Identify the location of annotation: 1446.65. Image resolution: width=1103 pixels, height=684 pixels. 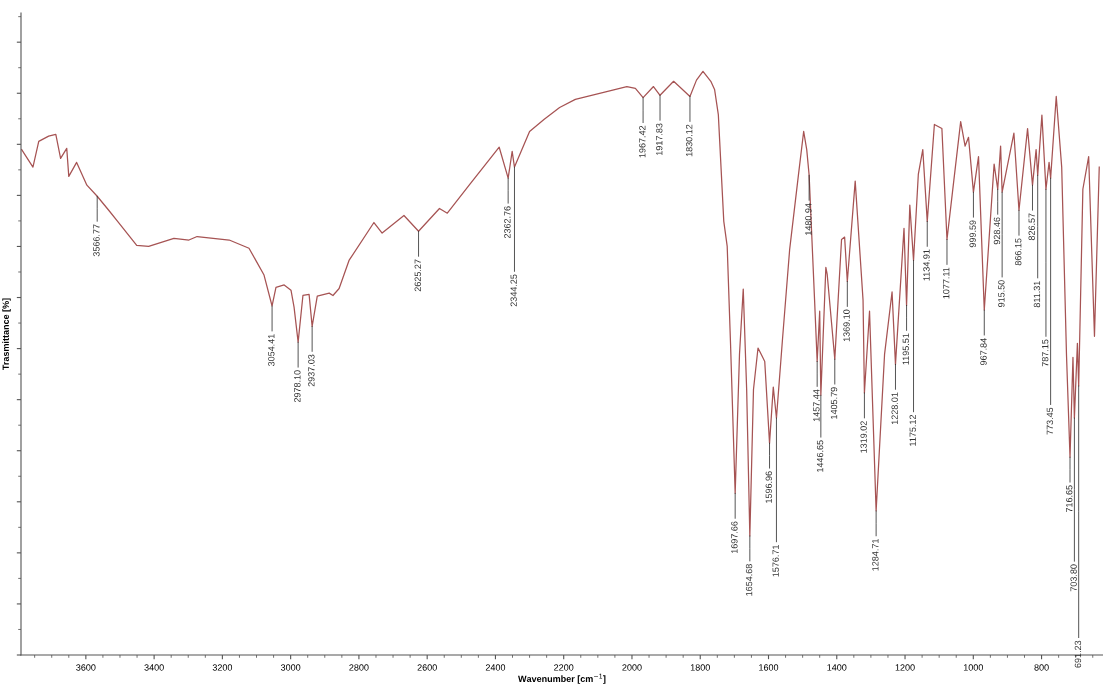
(820, 456).